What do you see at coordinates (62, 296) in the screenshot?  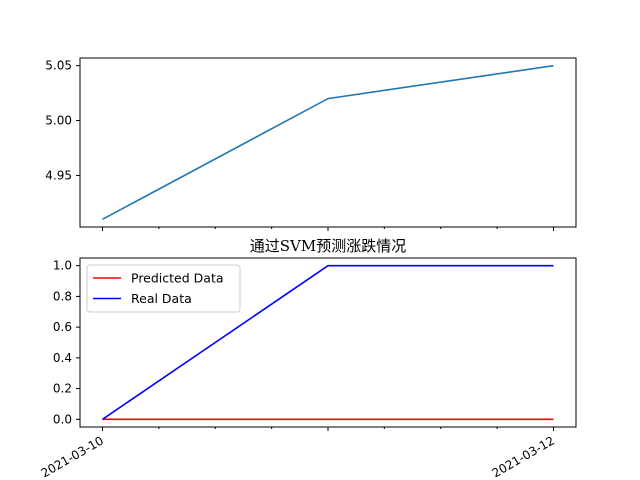 I see `bottom-y-tick-label: 0.8` at bounding box center [62, 296].